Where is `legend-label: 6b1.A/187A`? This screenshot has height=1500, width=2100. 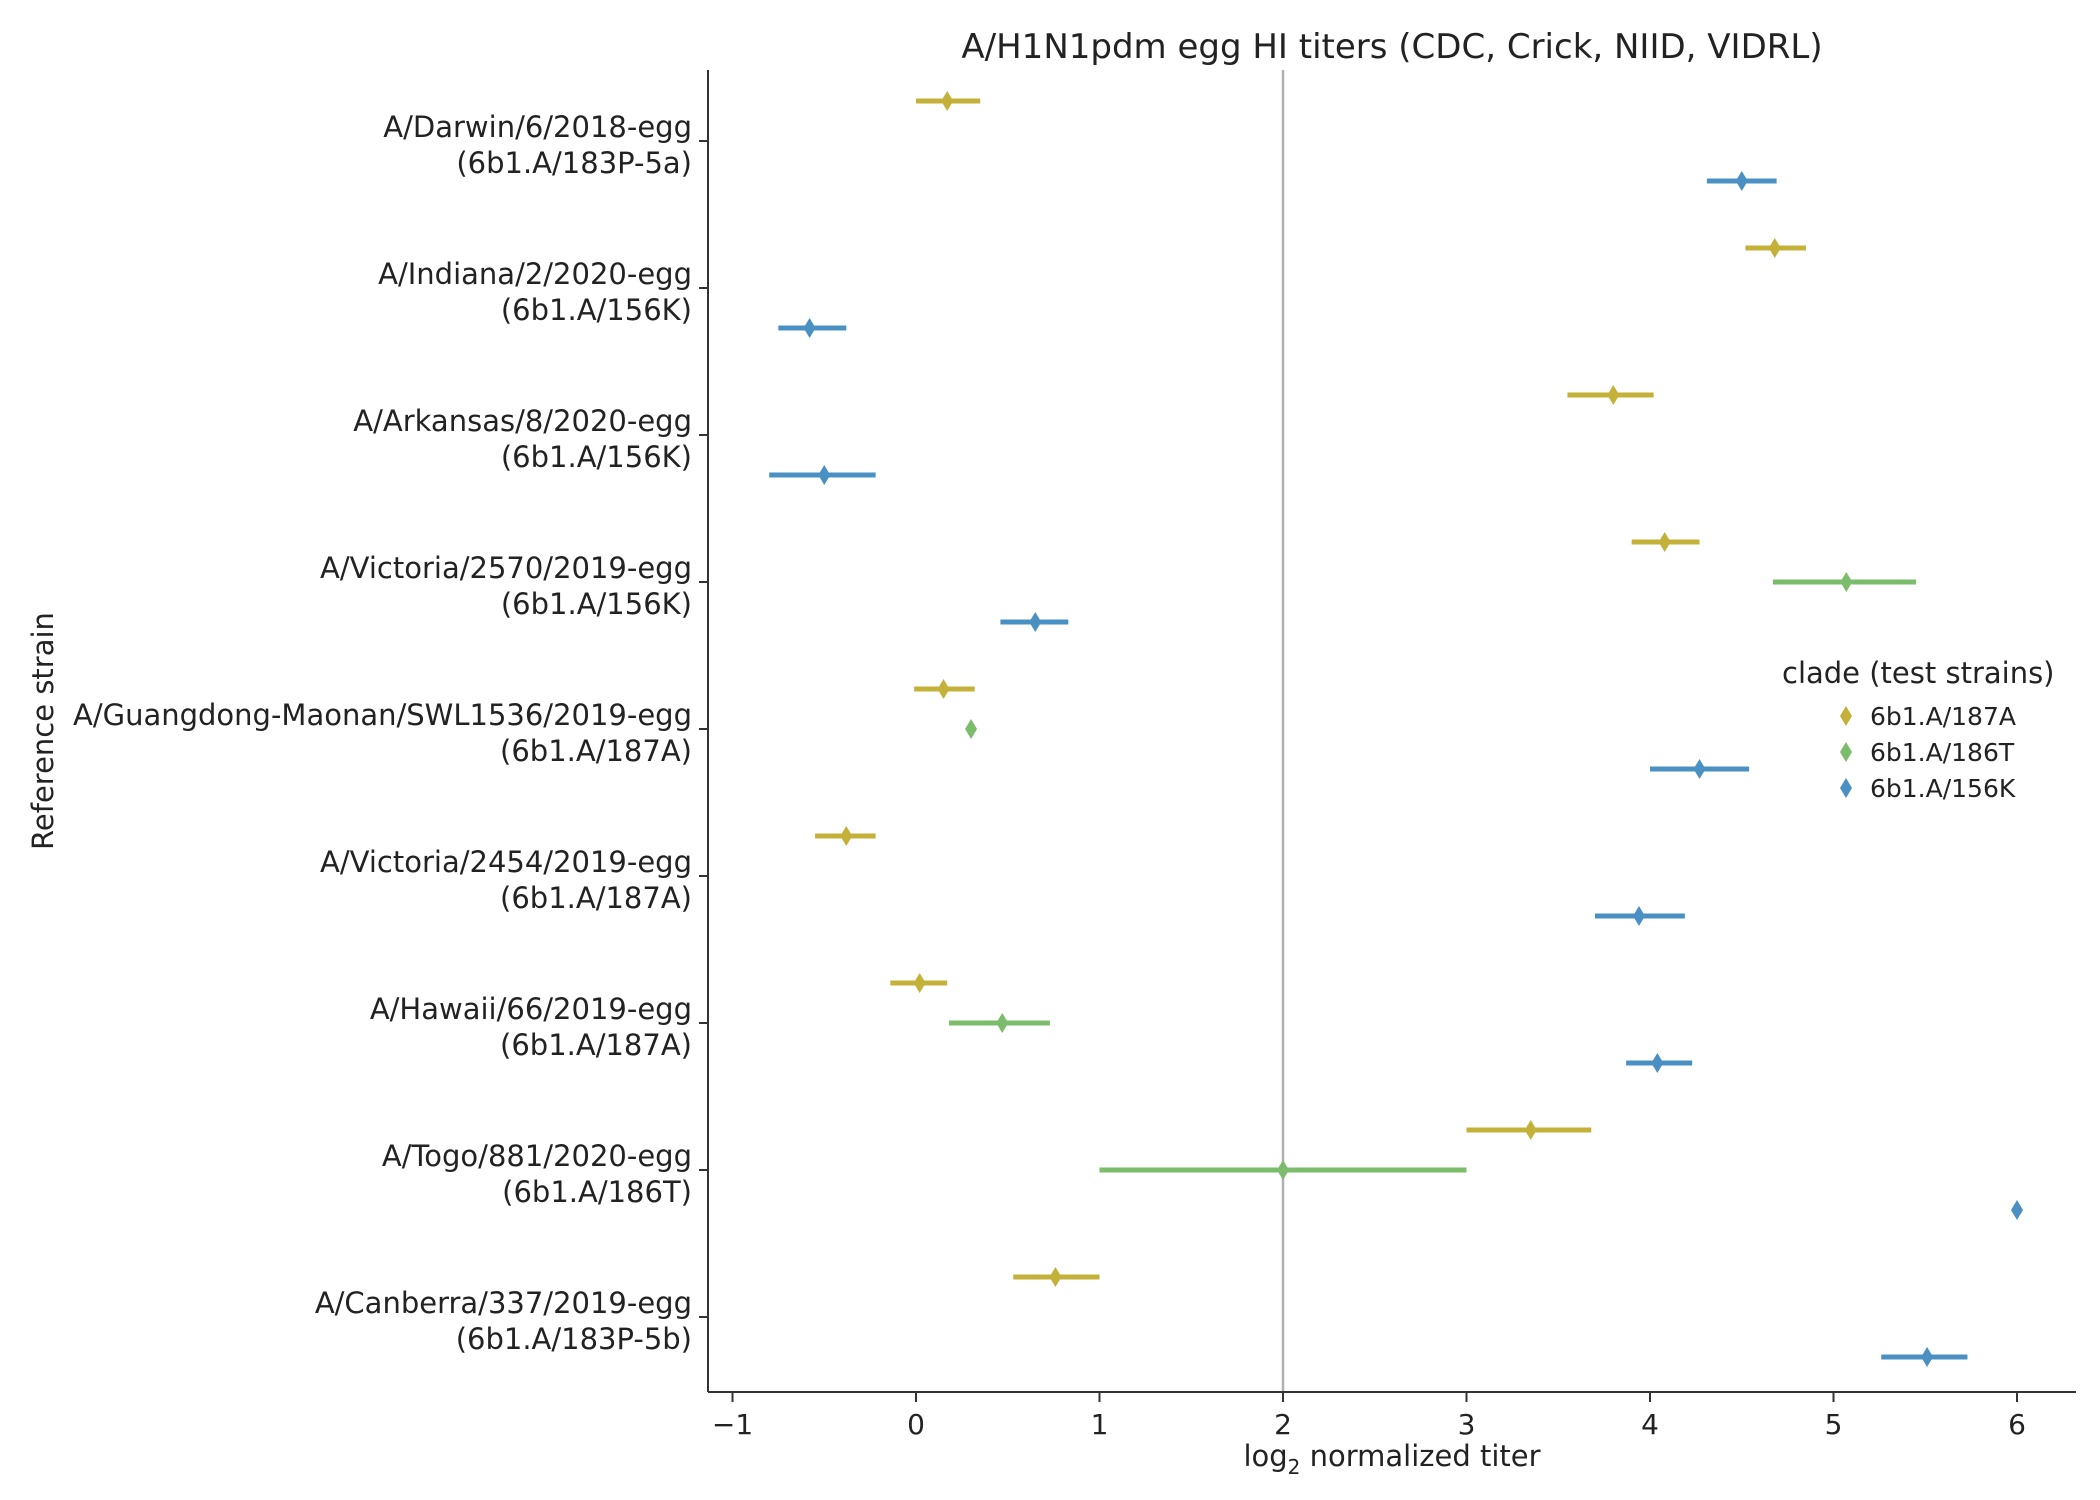 legend-label: 6b1.A/187A is located at coordinates (1943, 716).